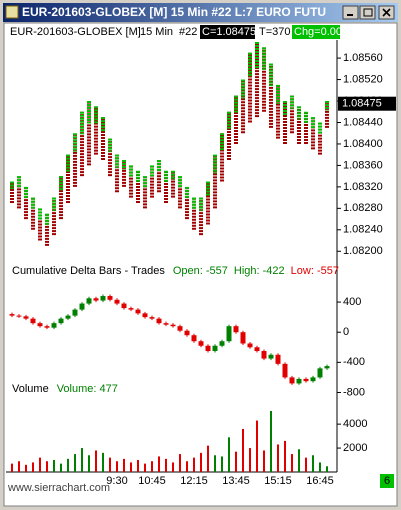  What do you see at coordinates (355, 448) in the screenshot?
I see `y-tick-label: 2000` at bounding box center [355, 448].